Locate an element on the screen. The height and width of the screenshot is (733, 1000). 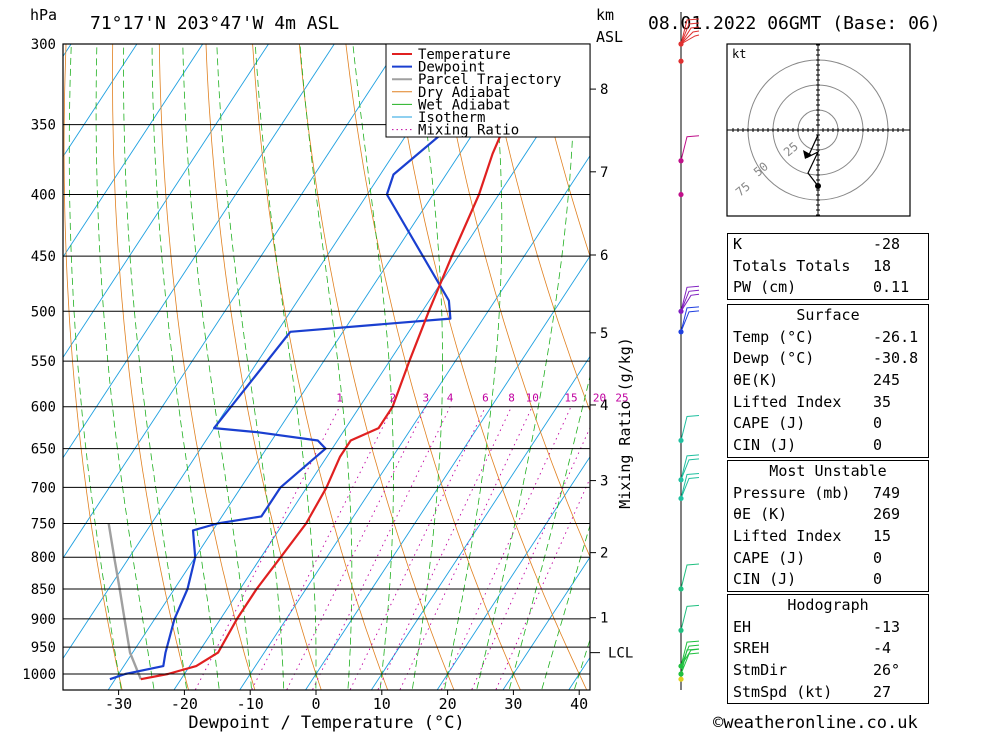
asl-unit-label: ASL is located at coordinates (609, 37).